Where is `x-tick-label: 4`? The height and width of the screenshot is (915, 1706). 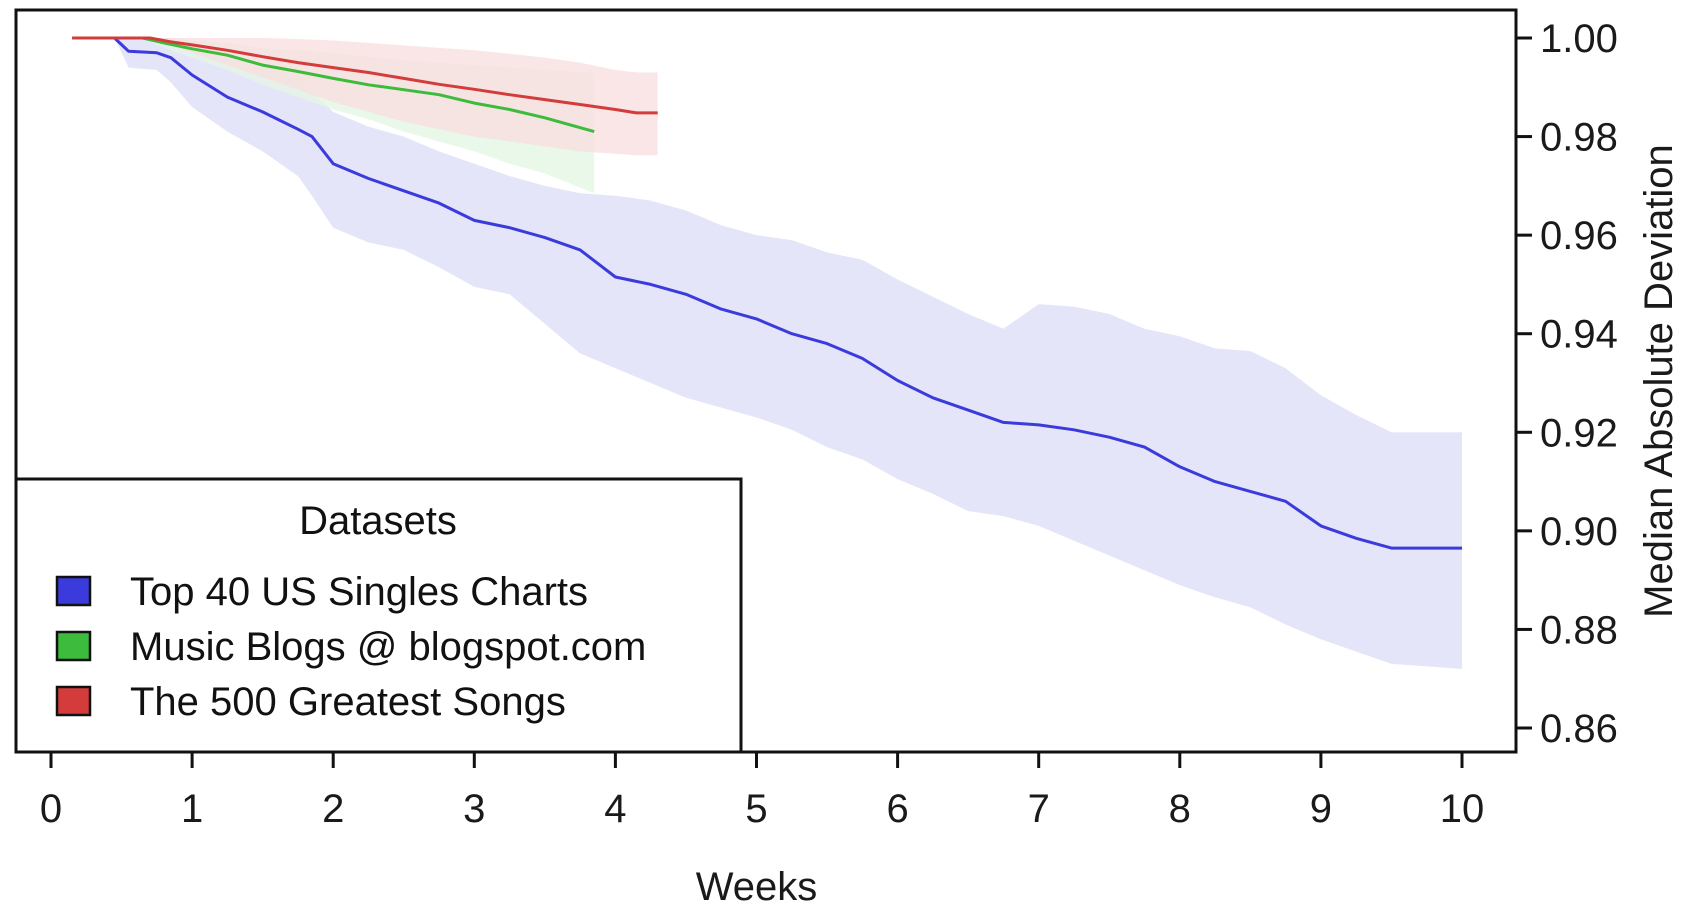 x-tick-label: 4 is located at coordinates (615, 809).